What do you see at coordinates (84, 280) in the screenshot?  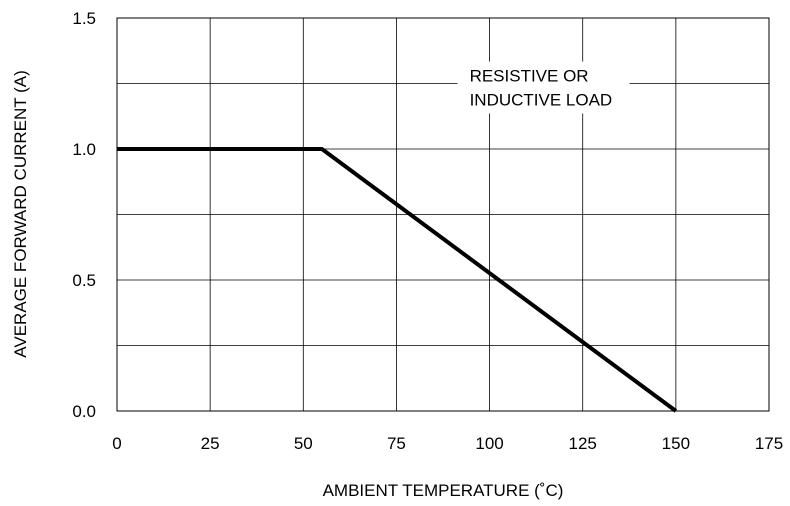 I see `y-tick-label-1: 0.5` at bounding box center [84, 280].